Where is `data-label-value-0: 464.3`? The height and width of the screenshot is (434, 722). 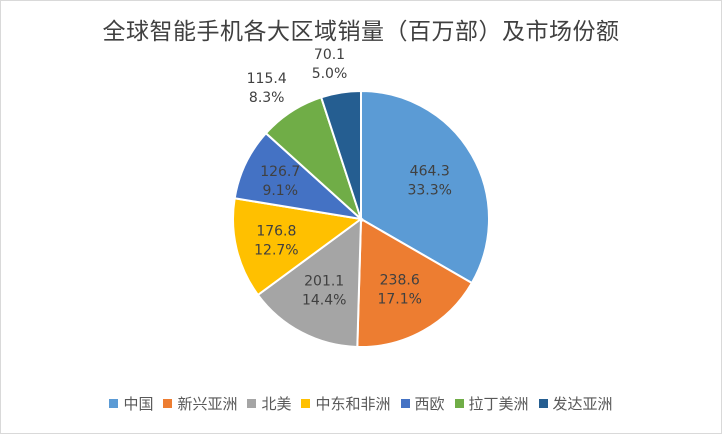
data-label-value-0: 464.3 is located at coordinates (430, 171).